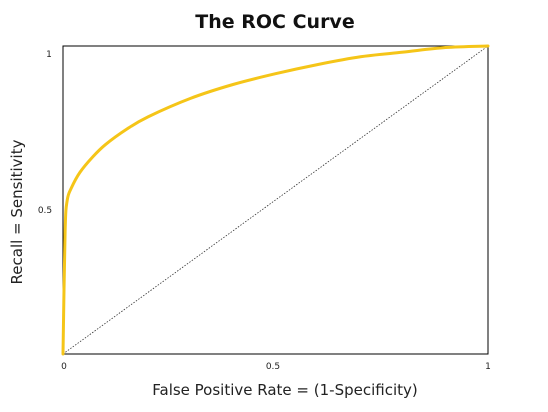 The image size is (548, 412). What do you see at coordinates (49, 55) in the screenshot?
I see `y-tick-label-1: 1` at bounding box center [49, 55].